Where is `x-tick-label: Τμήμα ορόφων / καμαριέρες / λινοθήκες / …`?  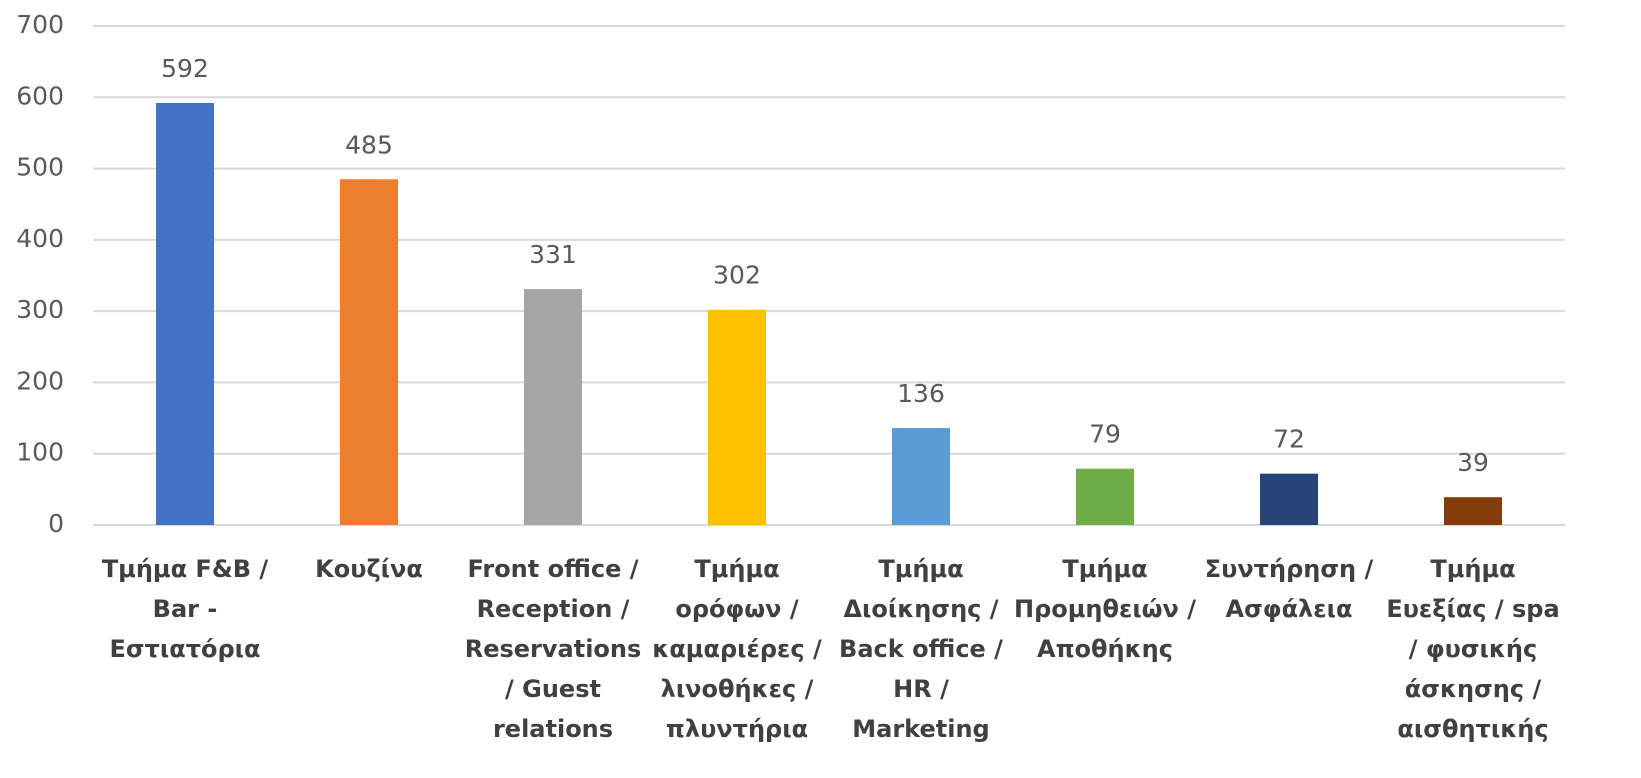 x-tick-label: Τμήμα ορόφων / καμαριέρες / λινοθήκες / … is located at coordinates (737, 649).